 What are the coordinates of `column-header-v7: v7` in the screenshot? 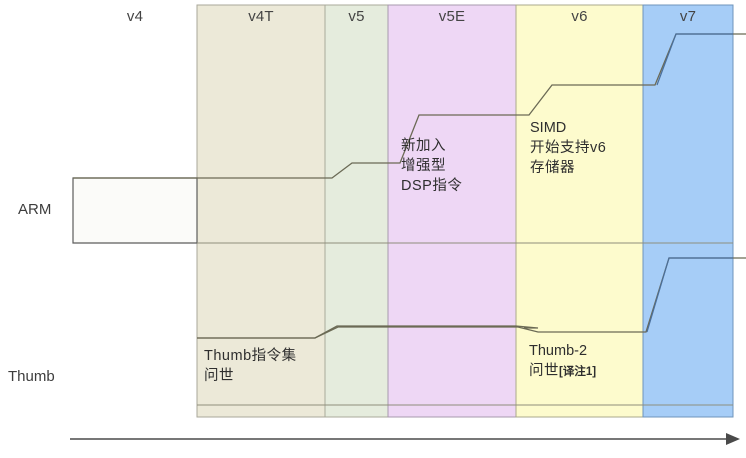 It's located at (688, 16).